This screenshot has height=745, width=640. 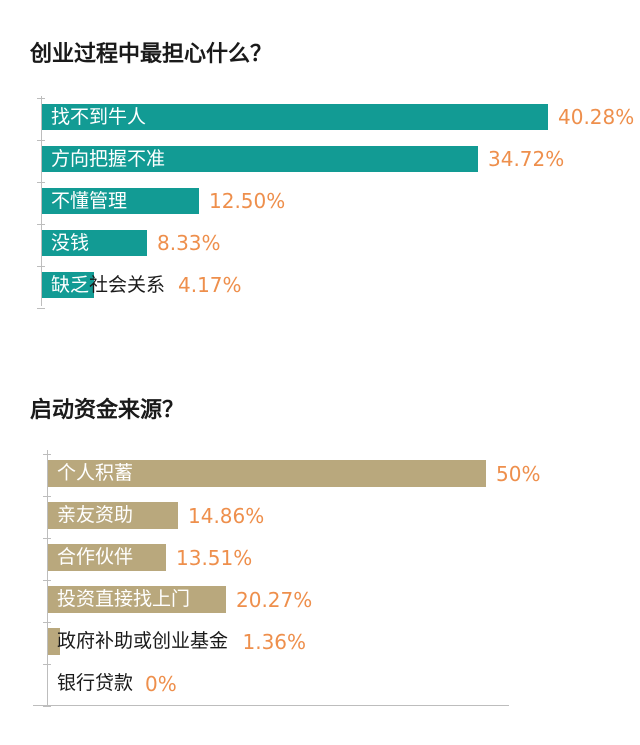 What do you see at coordinates (70, 242) in the screenshot?
I see `category-label: 没钱` at bounding box center [70, 242].